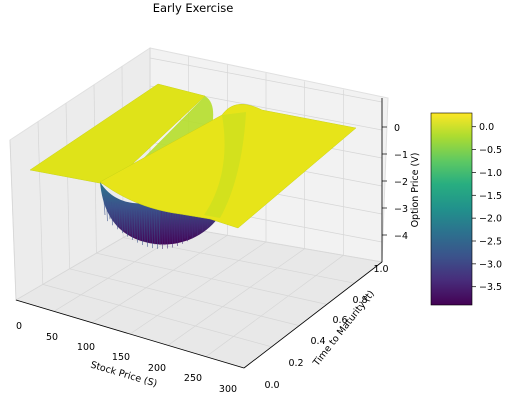 This screenshot has width=506, height=400. Describe the element at coordinates (487, 207) in the screenshot. I see `colorbar-ticks: 0.0 −0.5 −1.0 −1.5 −2.0 −2.5 −3.0 −3.5` at that location.